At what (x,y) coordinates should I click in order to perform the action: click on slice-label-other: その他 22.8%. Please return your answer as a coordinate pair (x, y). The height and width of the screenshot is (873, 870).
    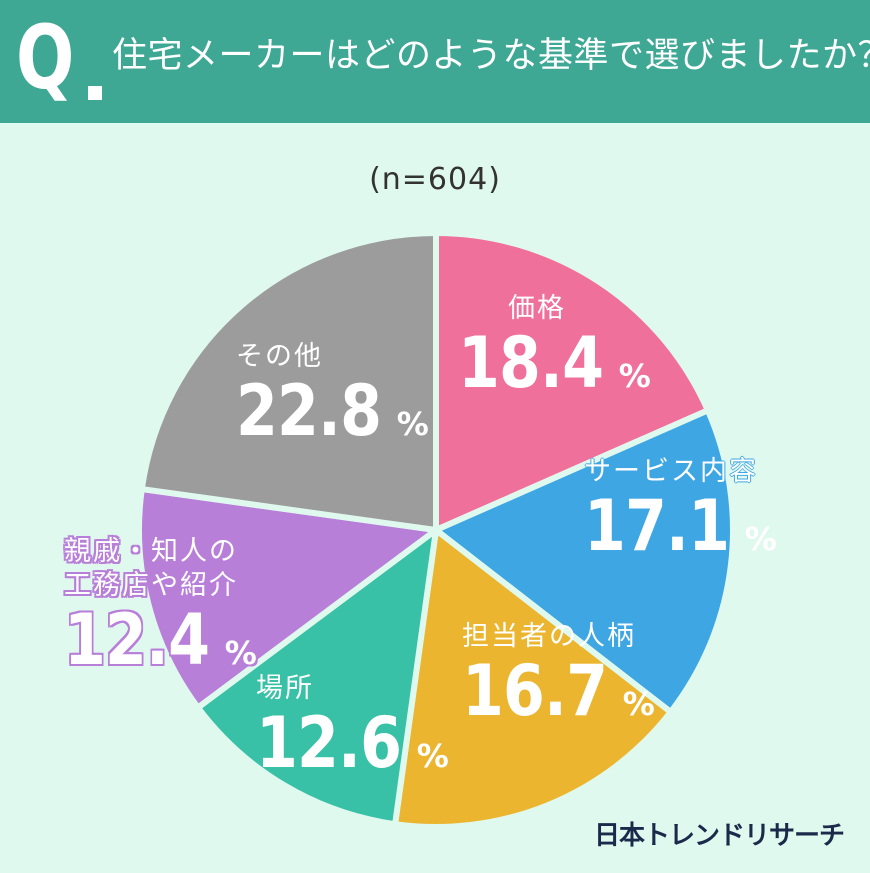
    Looking at the image, I should click on (332, 394).